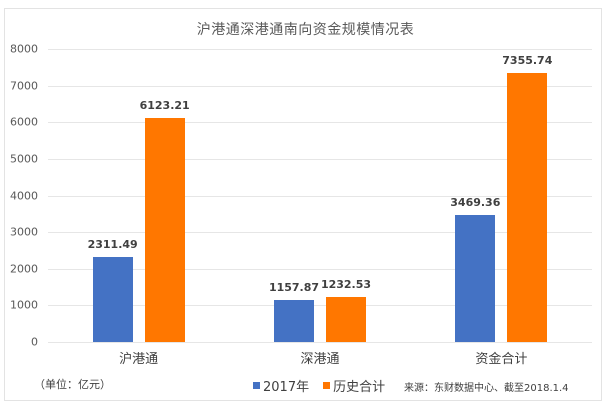  I want to click on y-tick-label: 8000, so click(24, 49).